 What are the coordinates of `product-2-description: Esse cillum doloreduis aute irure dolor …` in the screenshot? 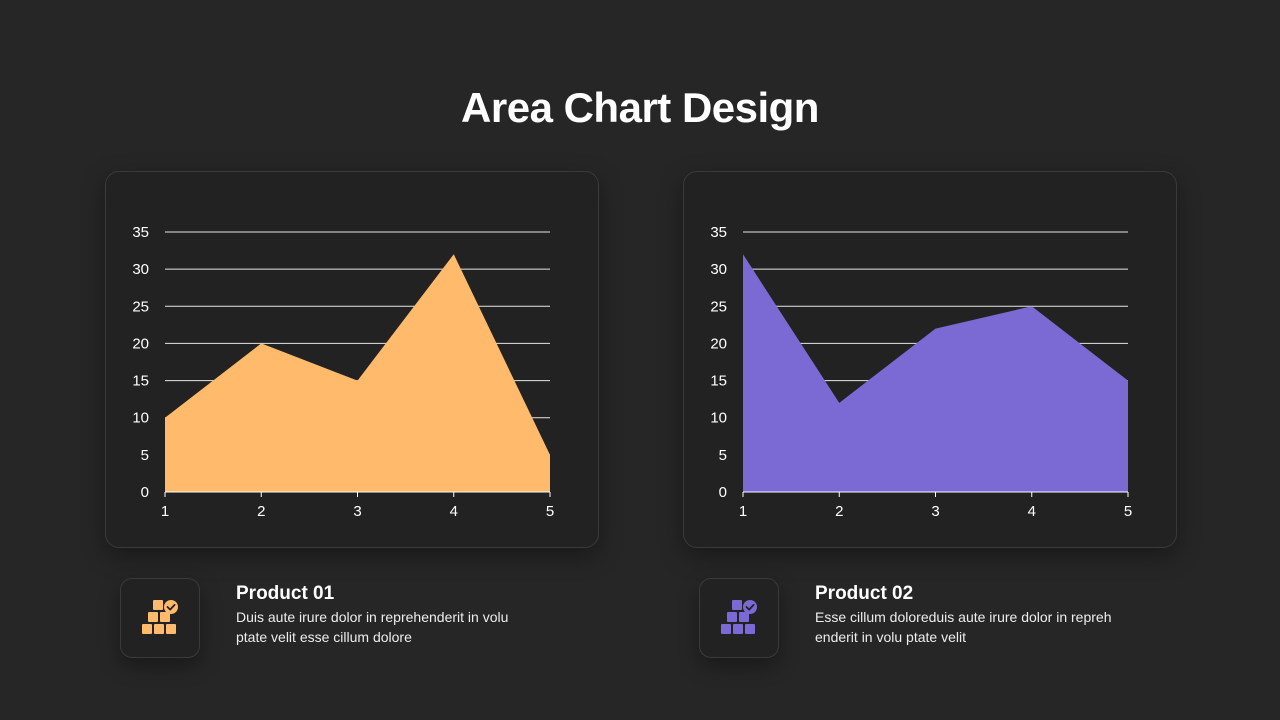 It's located at (963, 627).